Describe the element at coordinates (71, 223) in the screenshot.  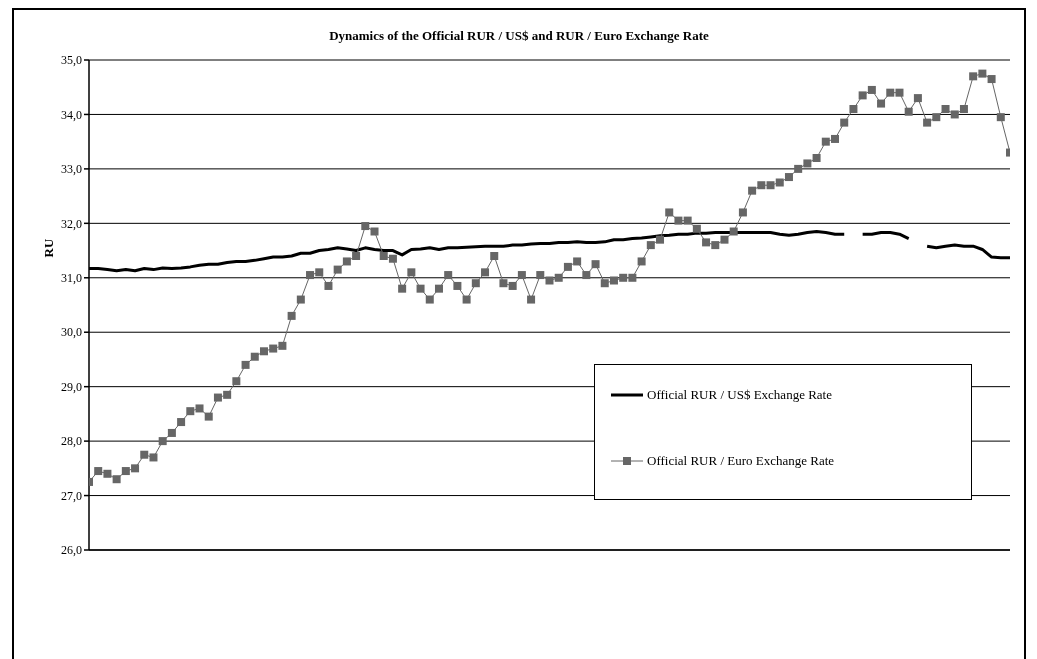
I see `y-tick-label: 32,0` at that location.